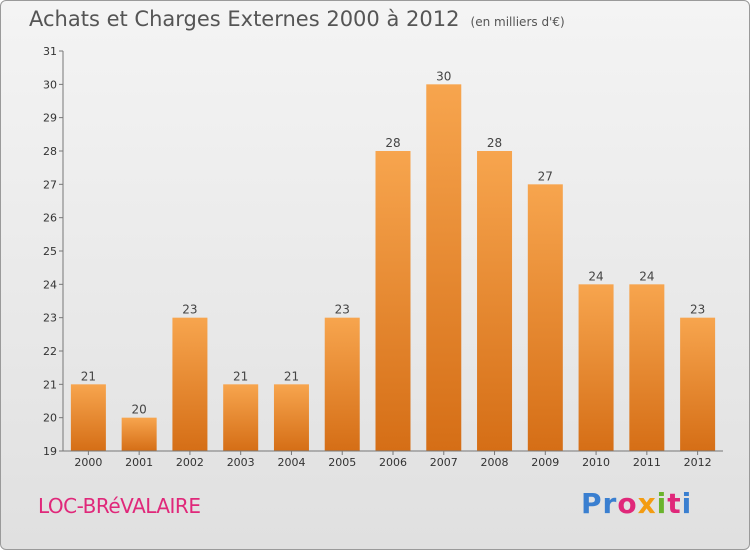  I want to click on y-tick-label: 26, so click(50, 218).